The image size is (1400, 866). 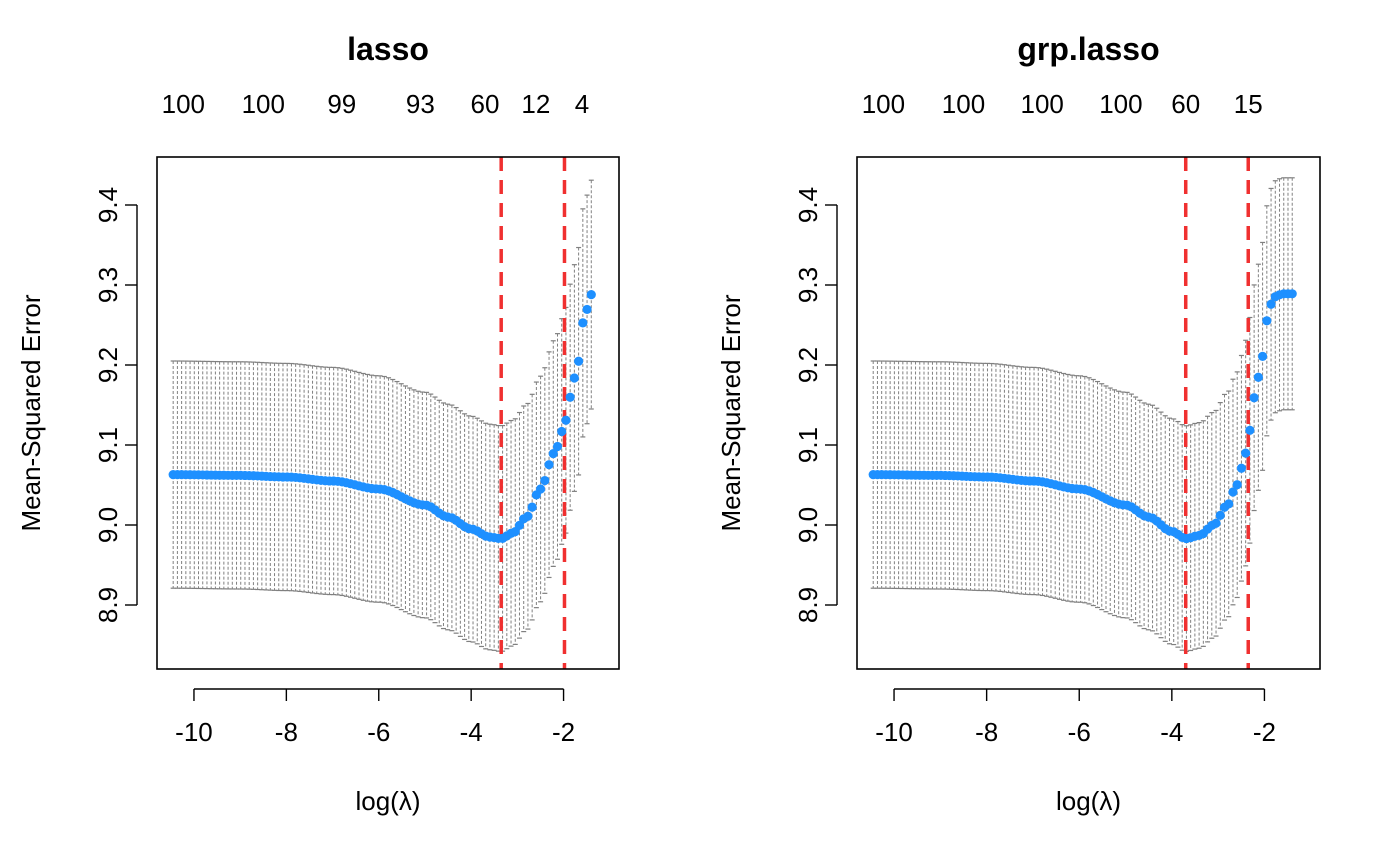 What do you see at coordinates (341, 104) in the screenshot?
I see `top-count-label: 99` at bounding box center [341, 104].